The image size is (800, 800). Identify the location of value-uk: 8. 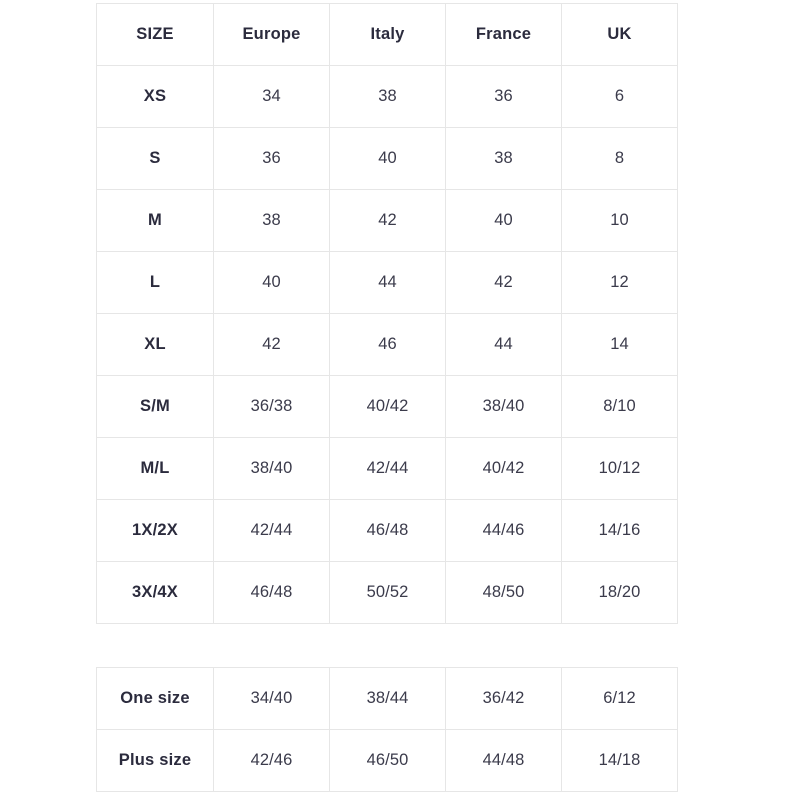
(619, 158).